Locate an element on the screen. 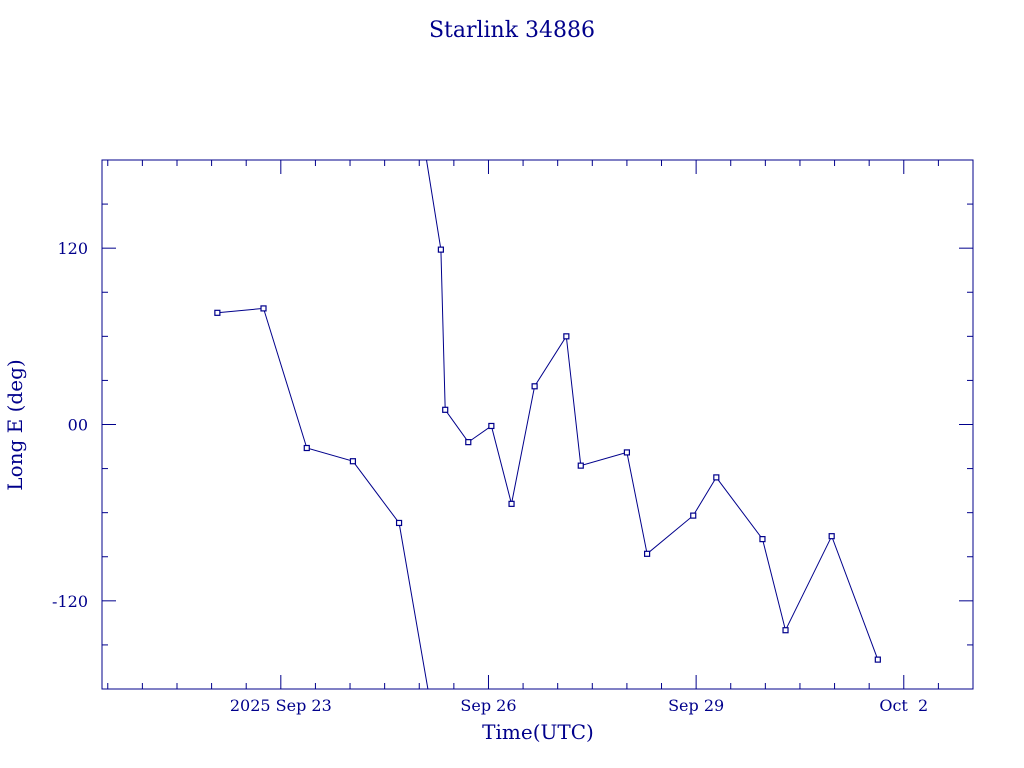 This screenshot has height=768, width=1024. x-tick-label: 2025 Sep 23 is located at coordinates (281, 705).